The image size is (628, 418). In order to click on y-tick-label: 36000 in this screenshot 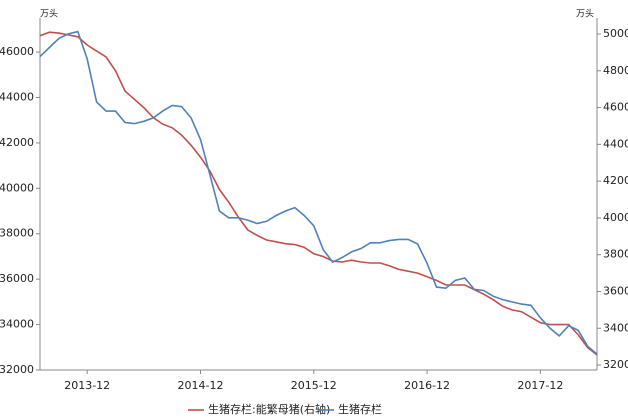, I will do `click(17, 278)`.